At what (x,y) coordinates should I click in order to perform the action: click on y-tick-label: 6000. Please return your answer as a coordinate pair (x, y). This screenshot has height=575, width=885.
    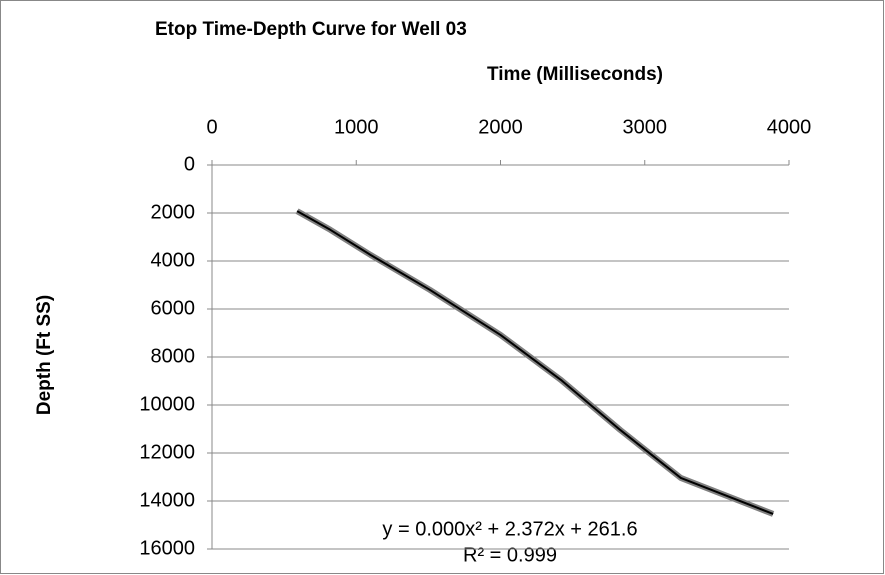
    Looking at the image, I should click on (173, 308).